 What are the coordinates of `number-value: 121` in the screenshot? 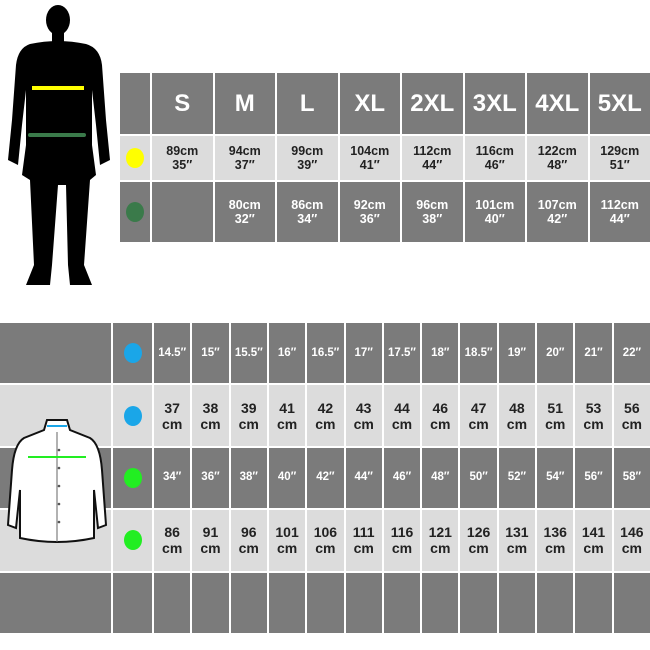 It's located at (440, 532).